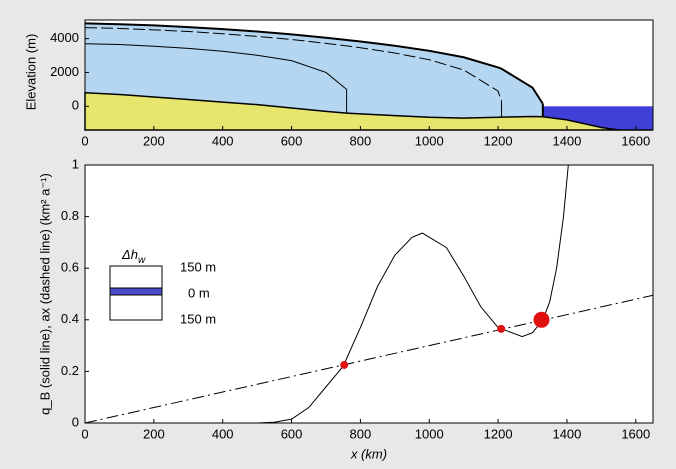  I want to click on y-tick-label: 0.4, so click(70, 318).